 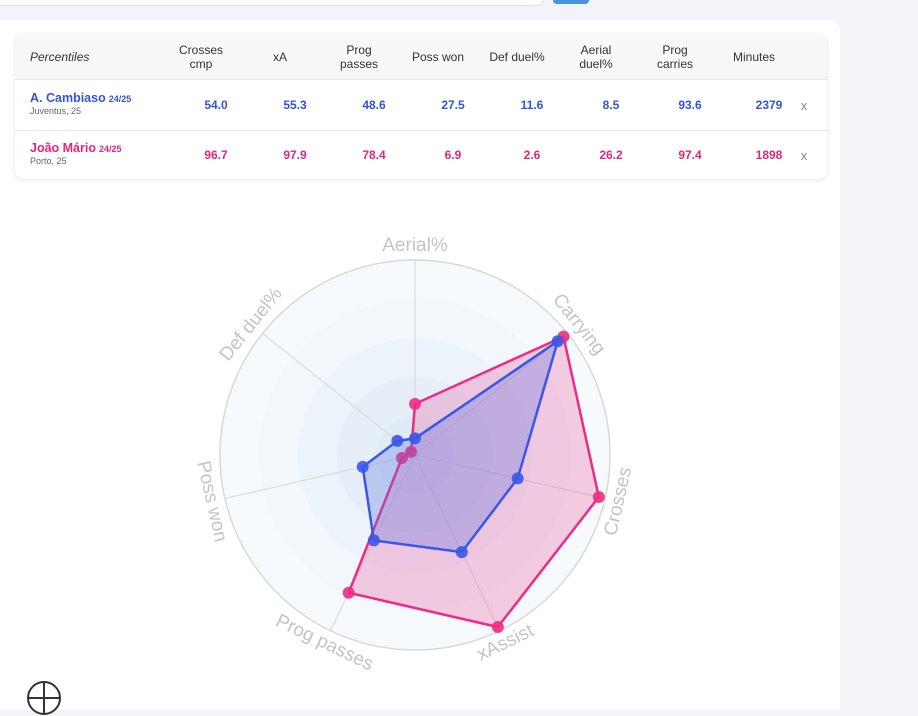 I want to click on player-name: A. Cambiaso 24/25, so click(x=80, y=98).